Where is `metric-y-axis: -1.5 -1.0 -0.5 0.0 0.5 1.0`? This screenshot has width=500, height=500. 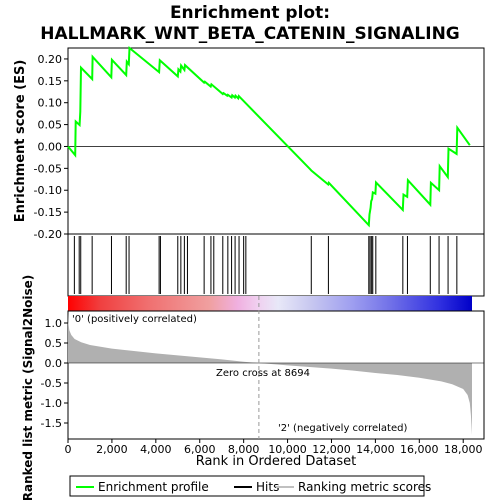
metric-y-axis: -1.5 -1.0 -0.5 0.0 0.5 1.0 is located at coordinates (54, 373).